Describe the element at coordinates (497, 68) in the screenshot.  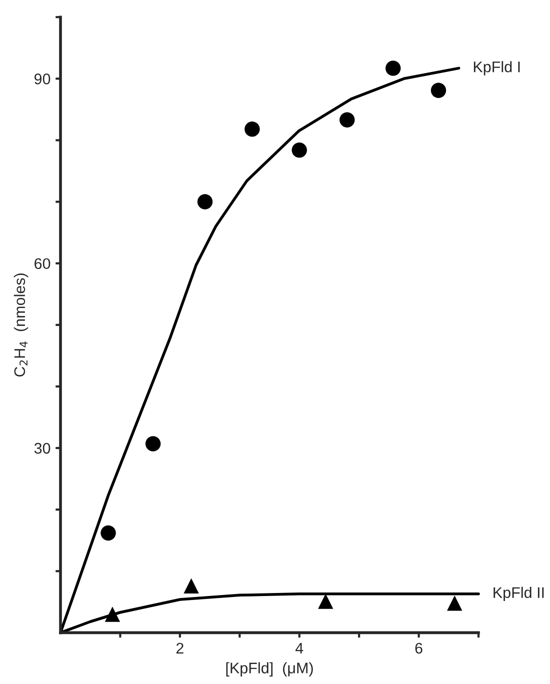
I see `series-label: KpFld I` at that location.